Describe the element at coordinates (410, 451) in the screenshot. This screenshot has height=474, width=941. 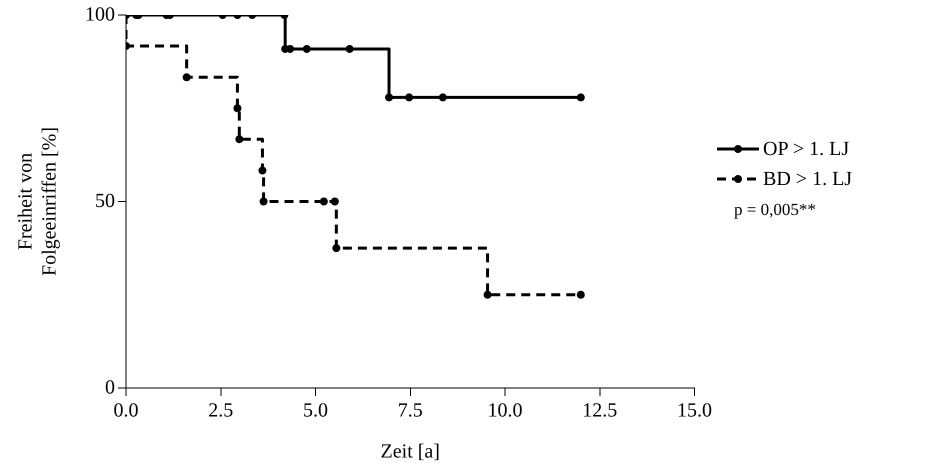
I see `x-axis-title: Zeit [a]` at that location.